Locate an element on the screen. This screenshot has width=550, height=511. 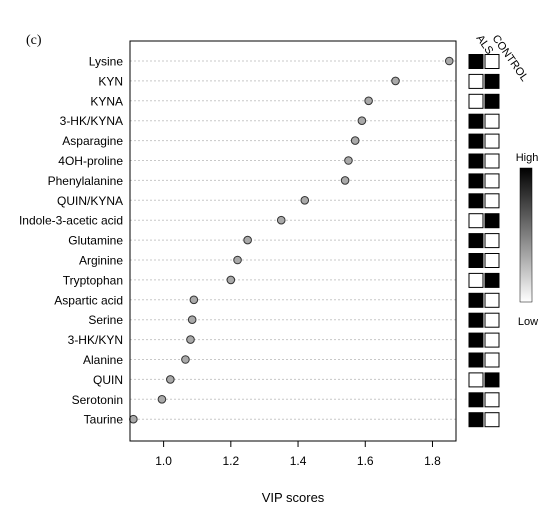
y-tick-label: Serotonin is located at coordinates (97, 400).